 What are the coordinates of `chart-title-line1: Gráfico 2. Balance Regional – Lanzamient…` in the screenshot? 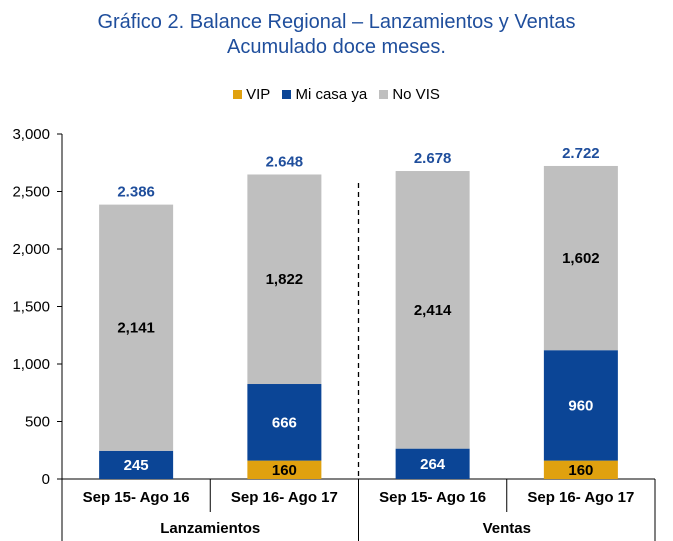 It's located at (336, 22).